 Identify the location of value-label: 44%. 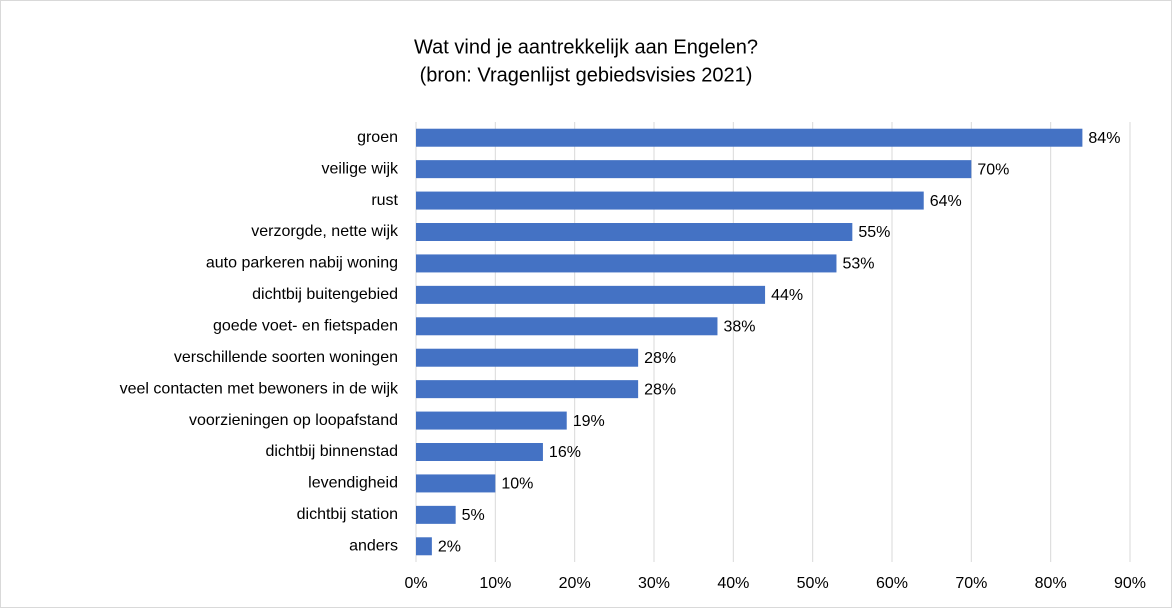
(787, 295).